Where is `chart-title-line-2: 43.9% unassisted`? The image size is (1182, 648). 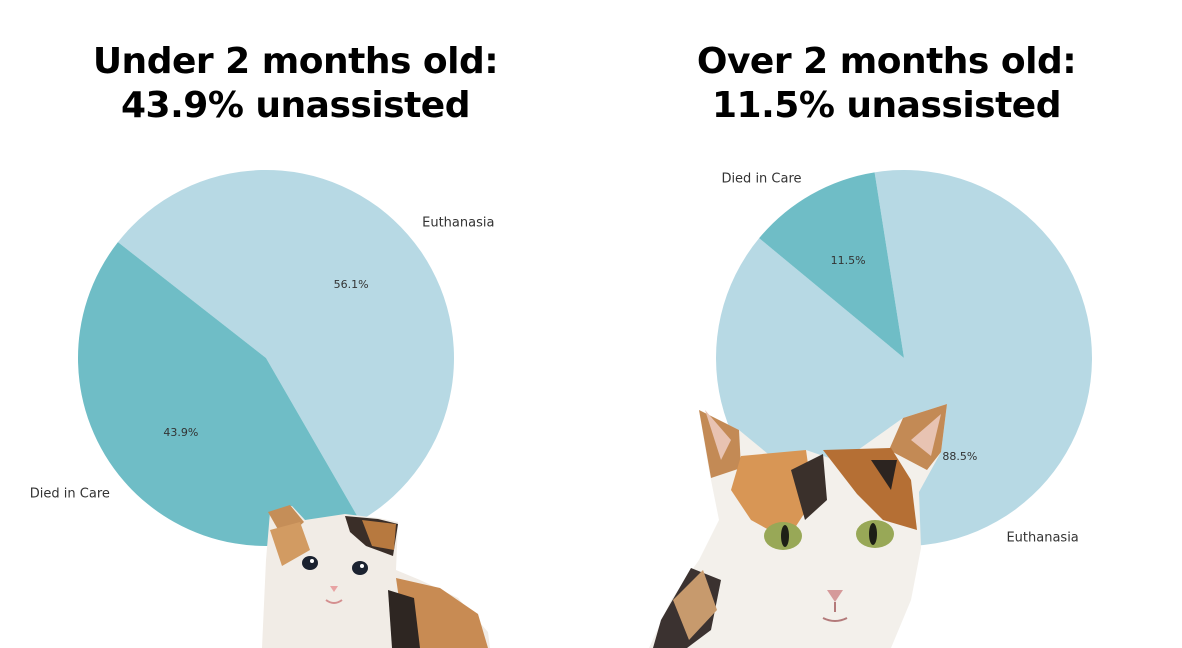
chart-title-line-2: 43.9% unassisted is located at coordinates (296, 105).